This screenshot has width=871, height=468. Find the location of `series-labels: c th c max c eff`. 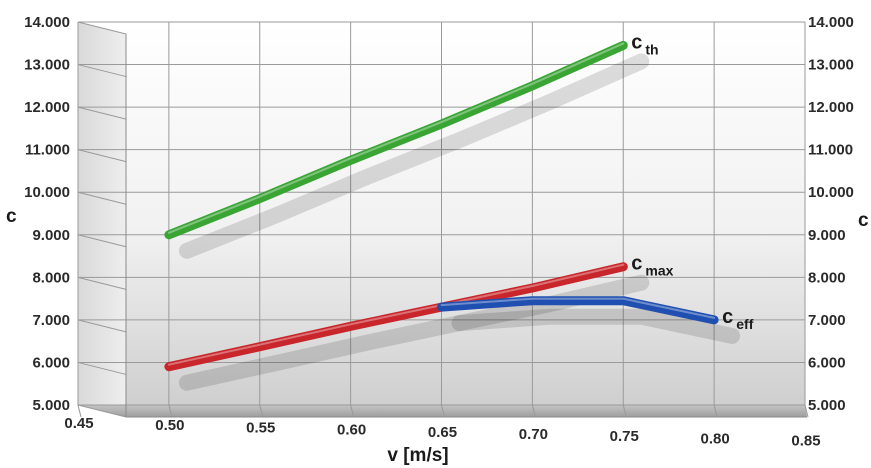

series-labels: c th c max c eff is located at coordinates (692, 181).